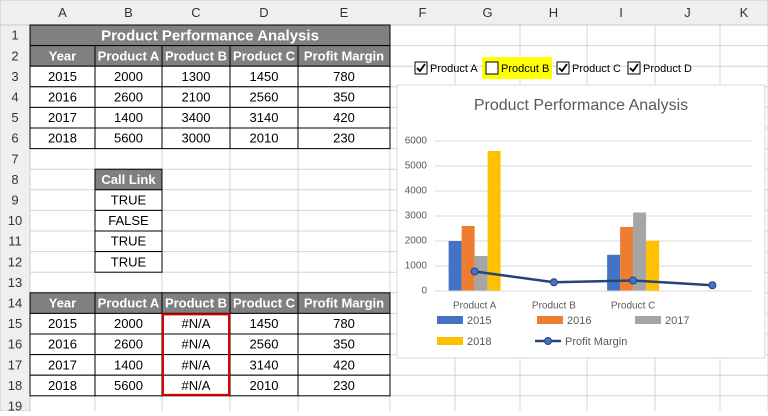 The width and height of the screenshot is (768, 416). Describe the element at coordinates (196, 76) in the screenshot. I see `cell: 1300` at that location.